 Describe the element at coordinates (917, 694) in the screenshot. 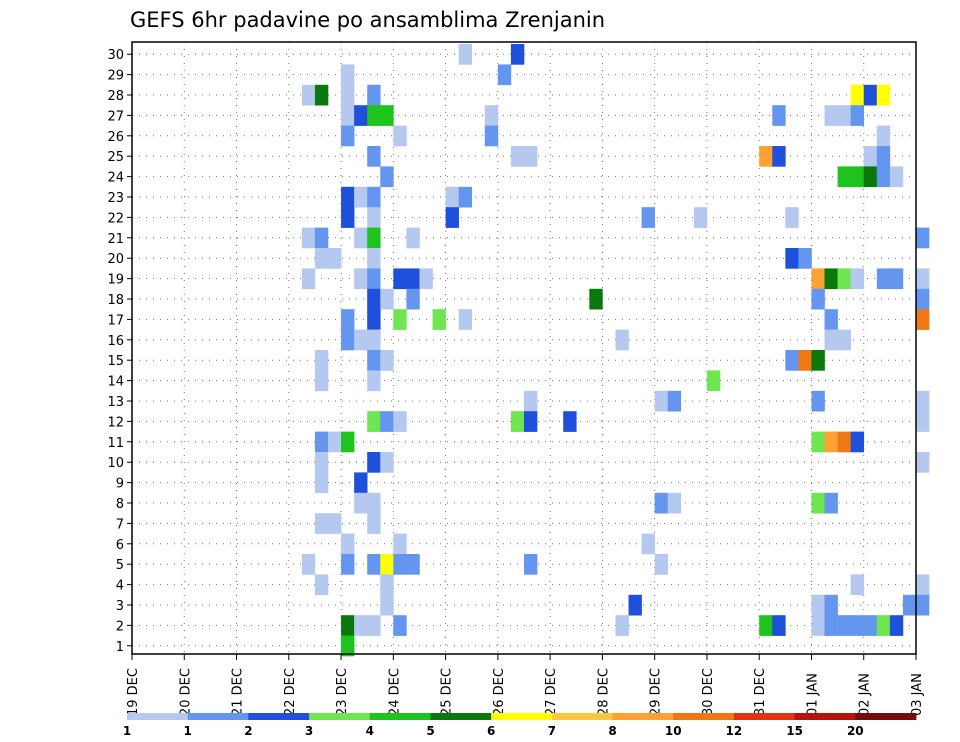

I see `x-tick-label: 03 JAN` at that location.